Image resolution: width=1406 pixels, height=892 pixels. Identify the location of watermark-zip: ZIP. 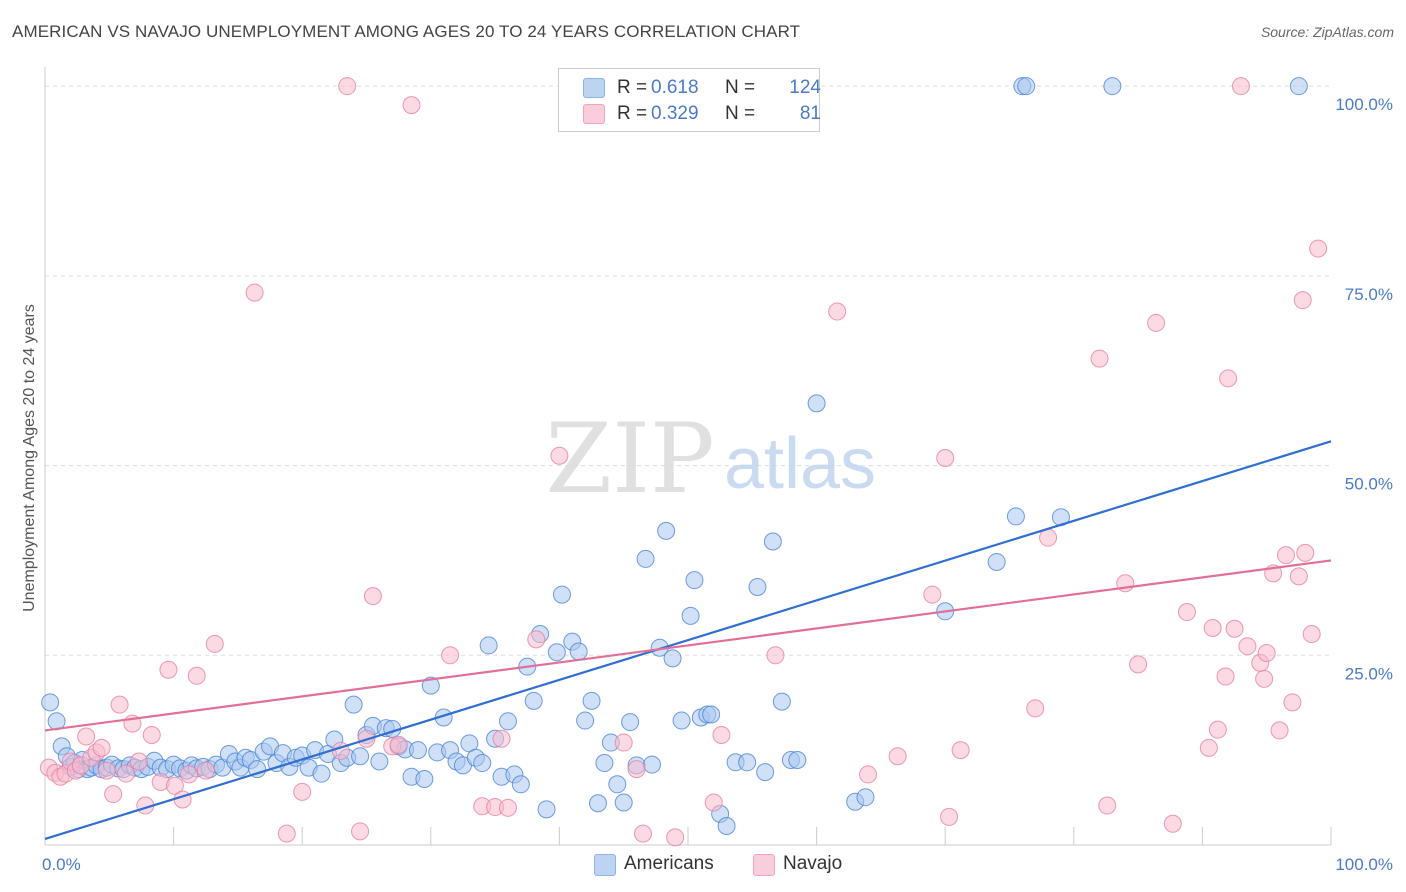
(629, 459).